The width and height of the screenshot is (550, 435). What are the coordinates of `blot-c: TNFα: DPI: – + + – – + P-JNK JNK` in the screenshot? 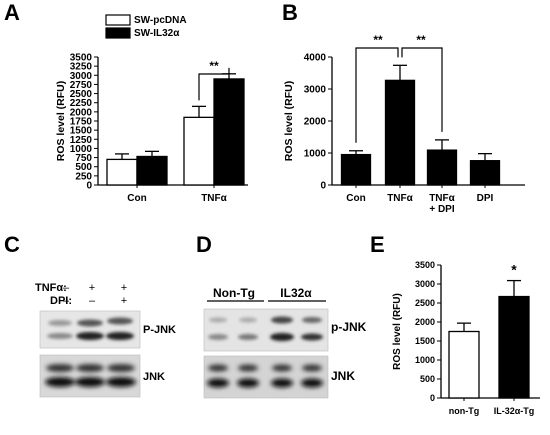 It's located at (105, 340).